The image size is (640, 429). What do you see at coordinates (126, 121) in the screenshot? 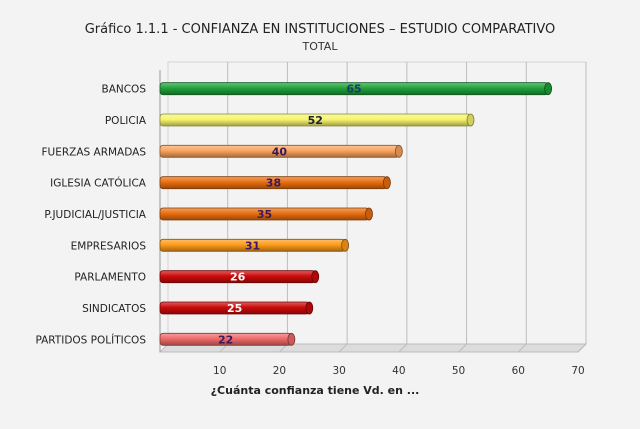
I see `category-label: POLICIA` at bounding box center [126, 121].